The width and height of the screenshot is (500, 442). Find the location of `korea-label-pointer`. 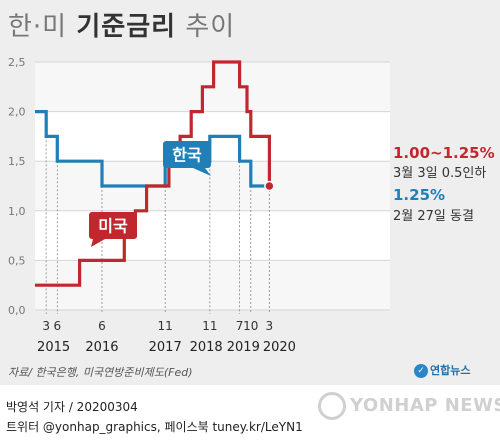

korea-label-pointer is located at coordinates (202, 172).